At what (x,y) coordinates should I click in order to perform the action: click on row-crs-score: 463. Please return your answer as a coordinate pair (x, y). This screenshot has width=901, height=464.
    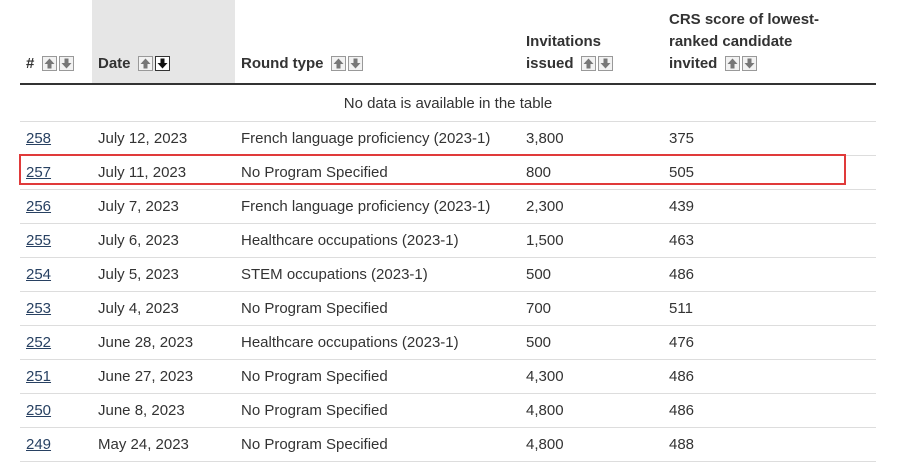
    Looking at the image, I should click on (769, 240).